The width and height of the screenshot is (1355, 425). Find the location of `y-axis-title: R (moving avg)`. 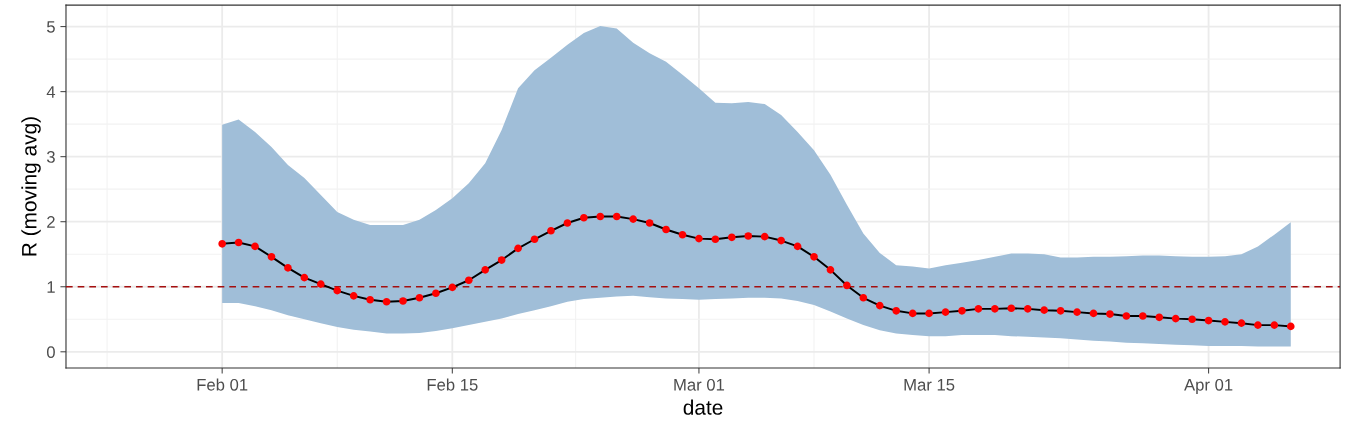

y-axis-title: R (moving avg) is located at coordinates (31, 186).